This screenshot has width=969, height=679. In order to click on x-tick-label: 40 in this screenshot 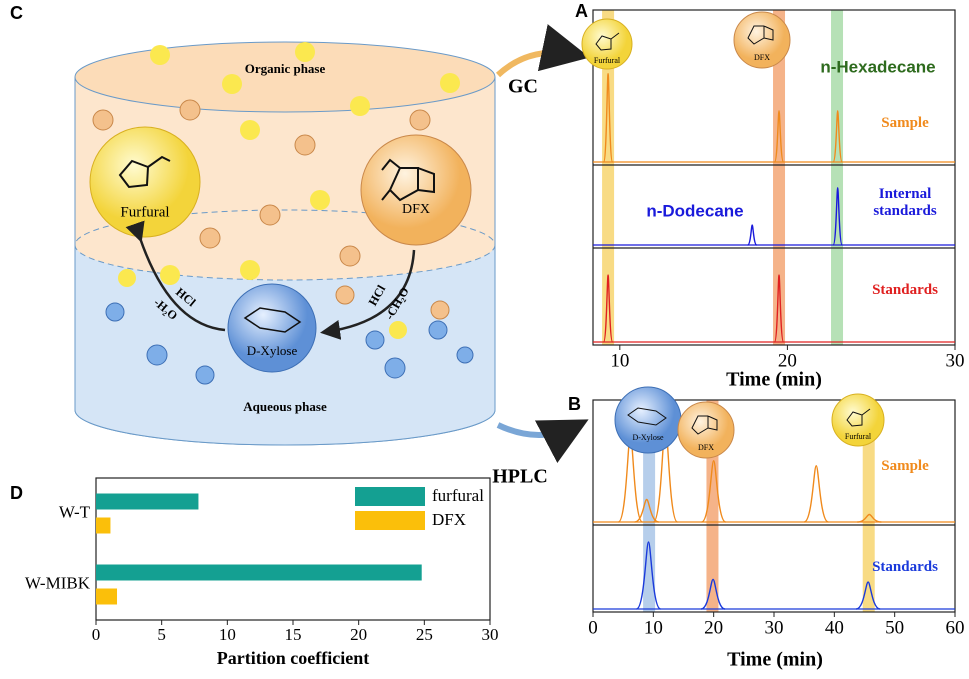, I will do `click(834, 627)`.